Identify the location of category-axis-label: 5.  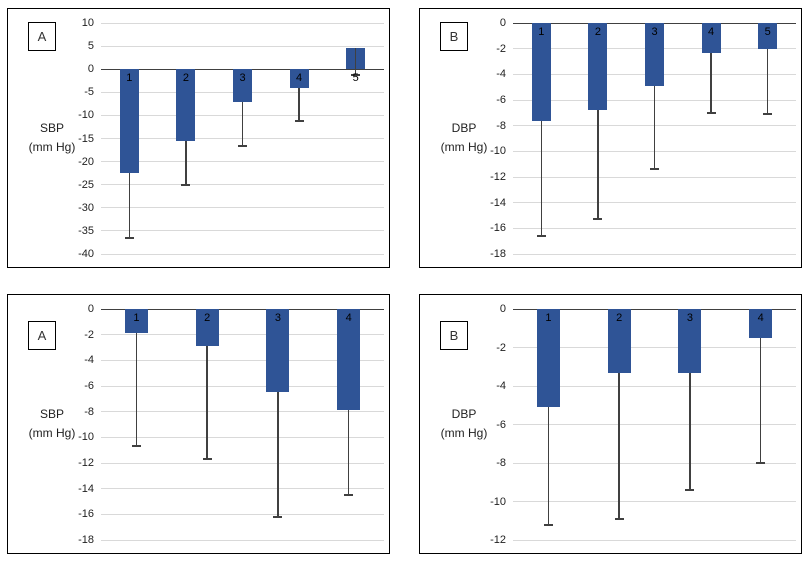
(767, 32).